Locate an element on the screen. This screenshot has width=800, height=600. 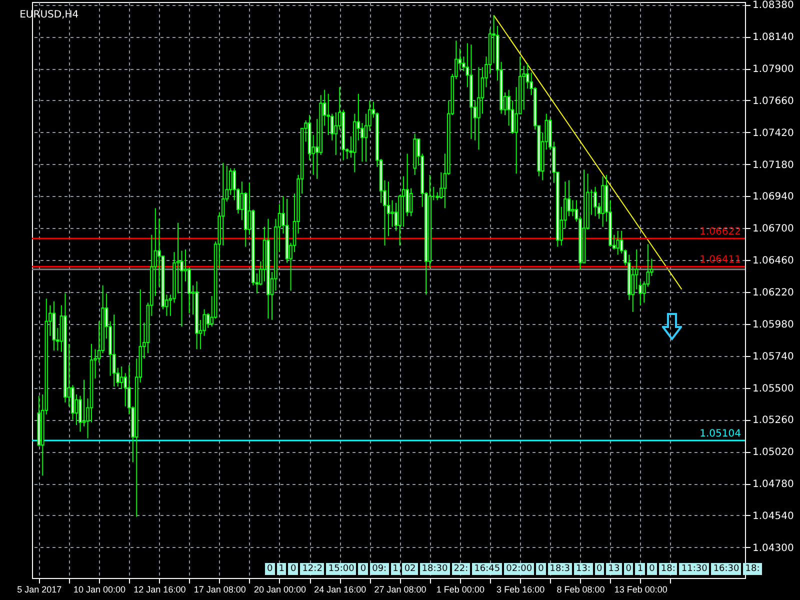
annotation: 22: is located at coordinates (461, 569).